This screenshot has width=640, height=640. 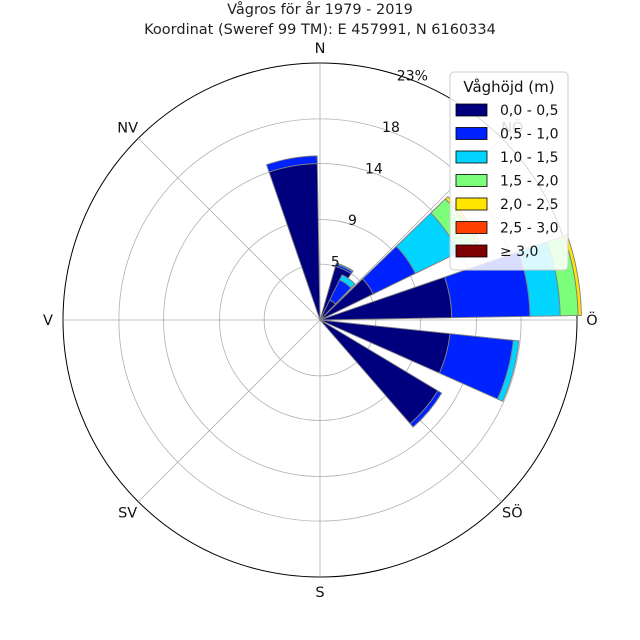 I want to click on legend-box, so click(x=509, y=171).